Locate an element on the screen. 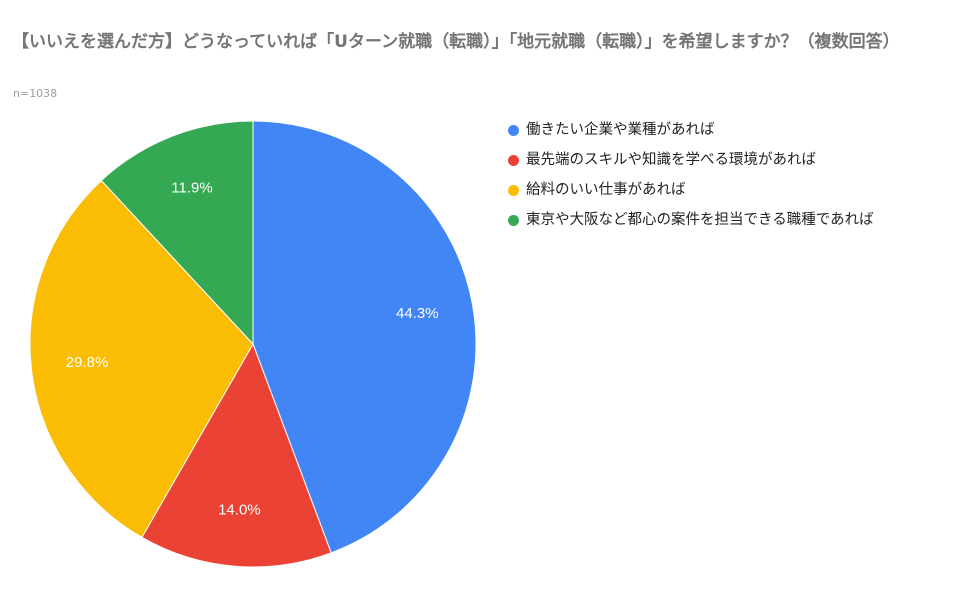 Image resolution: width=965 pixels, height=597 pixels. pie-slice-label-2: 14.0% is located at coordinates (239, 509).